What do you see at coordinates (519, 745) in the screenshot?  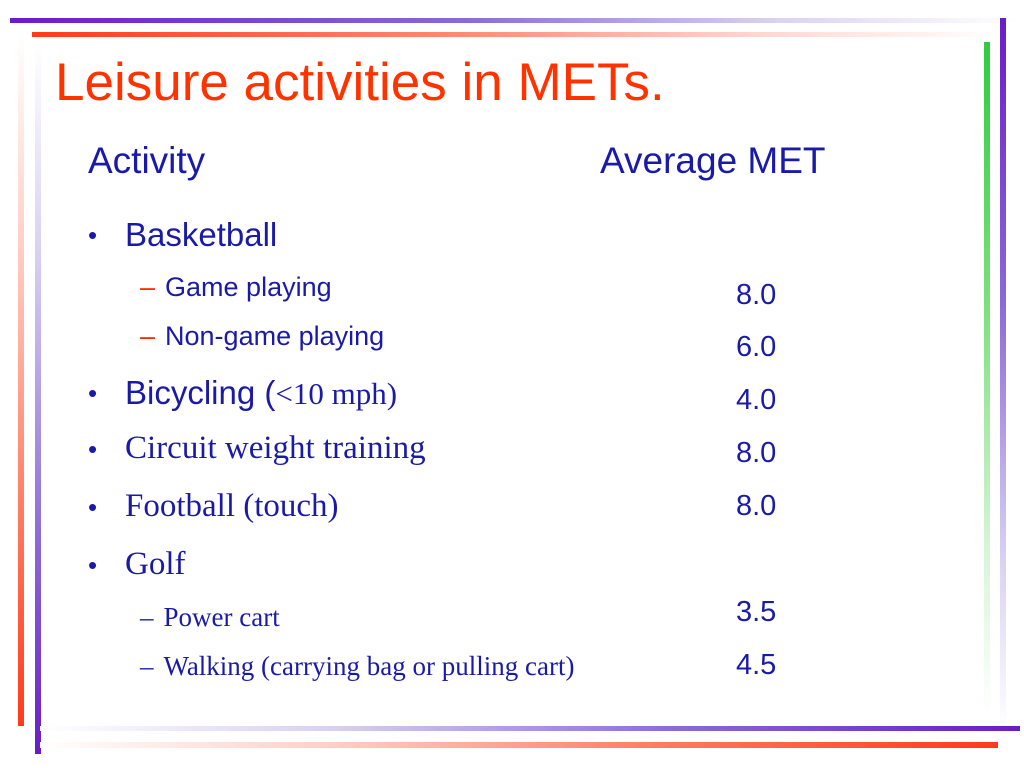 I see `frame-bottom-red-bar` at bounding box center [519, 745].